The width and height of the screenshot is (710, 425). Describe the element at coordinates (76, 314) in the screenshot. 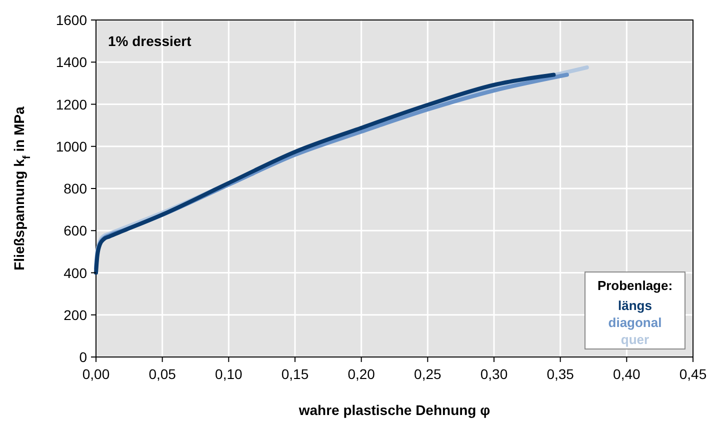

I see `y-tick-label: 200` at that location.